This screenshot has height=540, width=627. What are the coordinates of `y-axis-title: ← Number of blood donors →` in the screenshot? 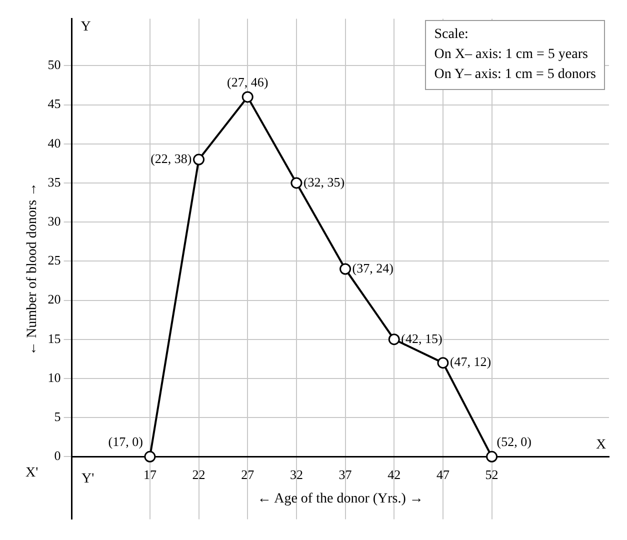 It's located at (32, 269).